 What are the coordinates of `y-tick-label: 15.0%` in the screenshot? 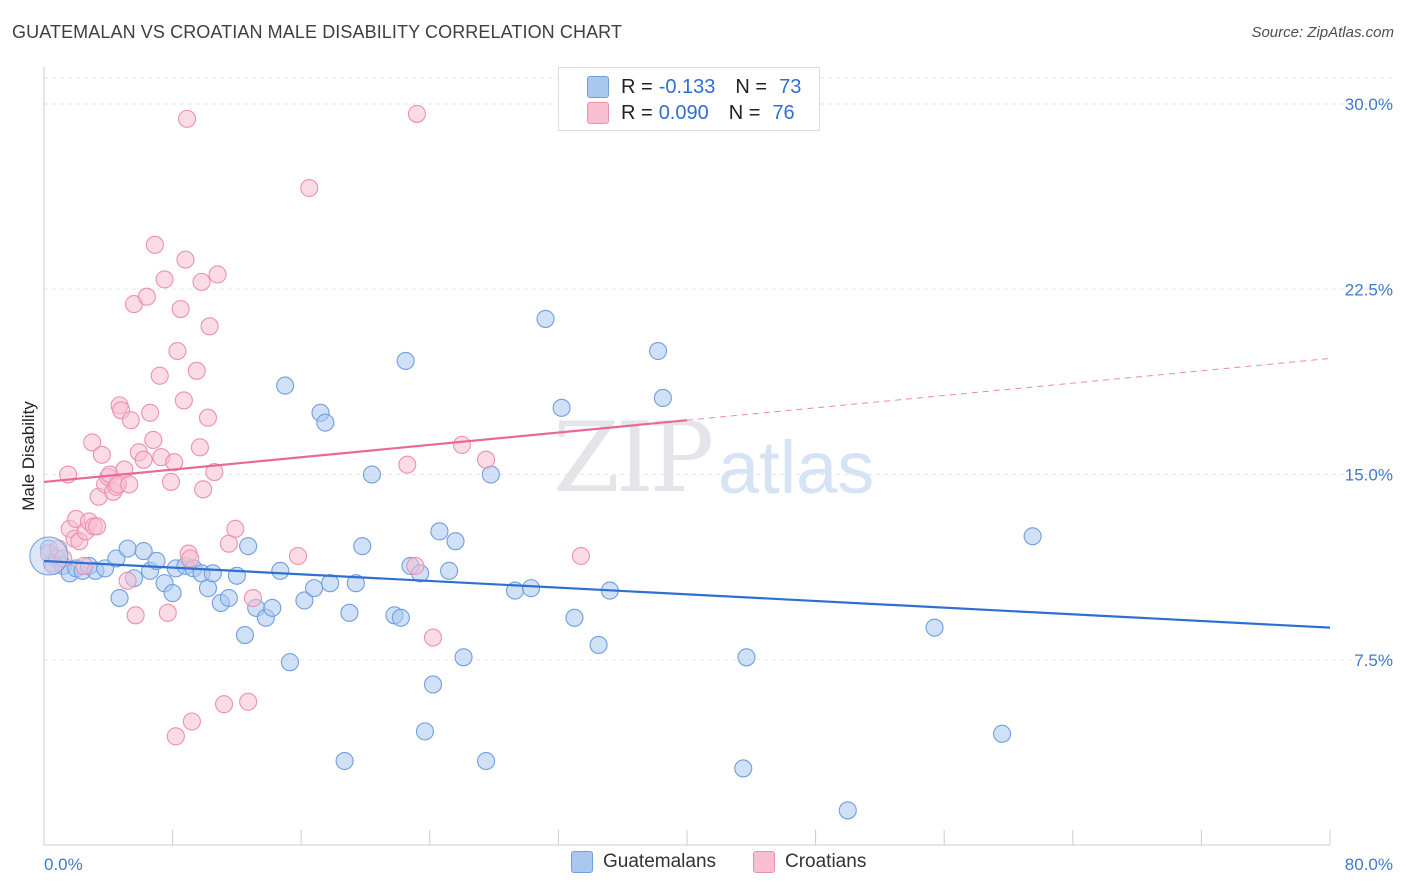 It's located at (1369, 475).